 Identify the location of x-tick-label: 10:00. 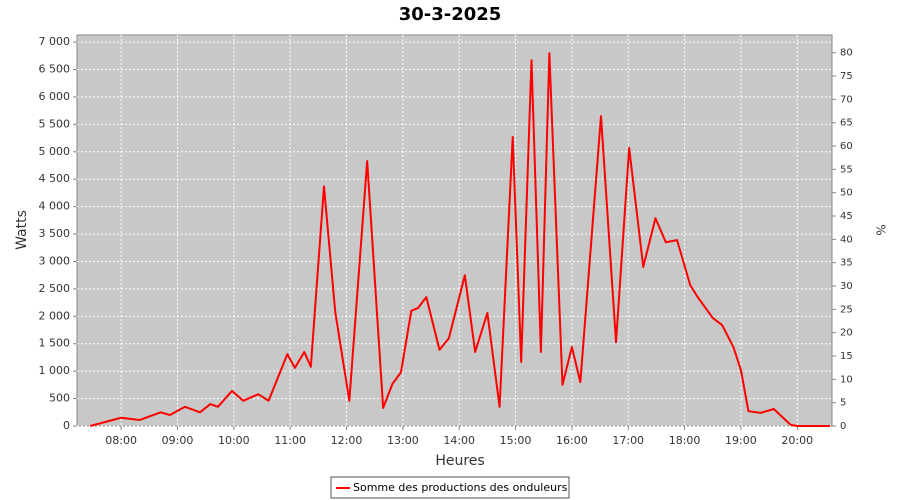
(234, 440).